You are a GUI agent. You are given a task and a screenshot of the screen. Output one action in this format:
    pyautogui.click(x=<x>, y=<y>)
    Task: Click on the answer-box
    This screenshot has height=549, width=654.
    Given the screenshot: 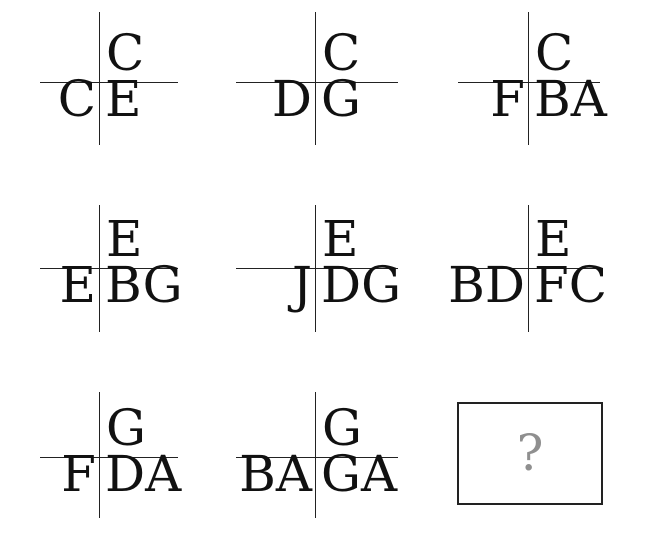 What is the action you would take?
    pyautogui.click(x=530, y=453)
    